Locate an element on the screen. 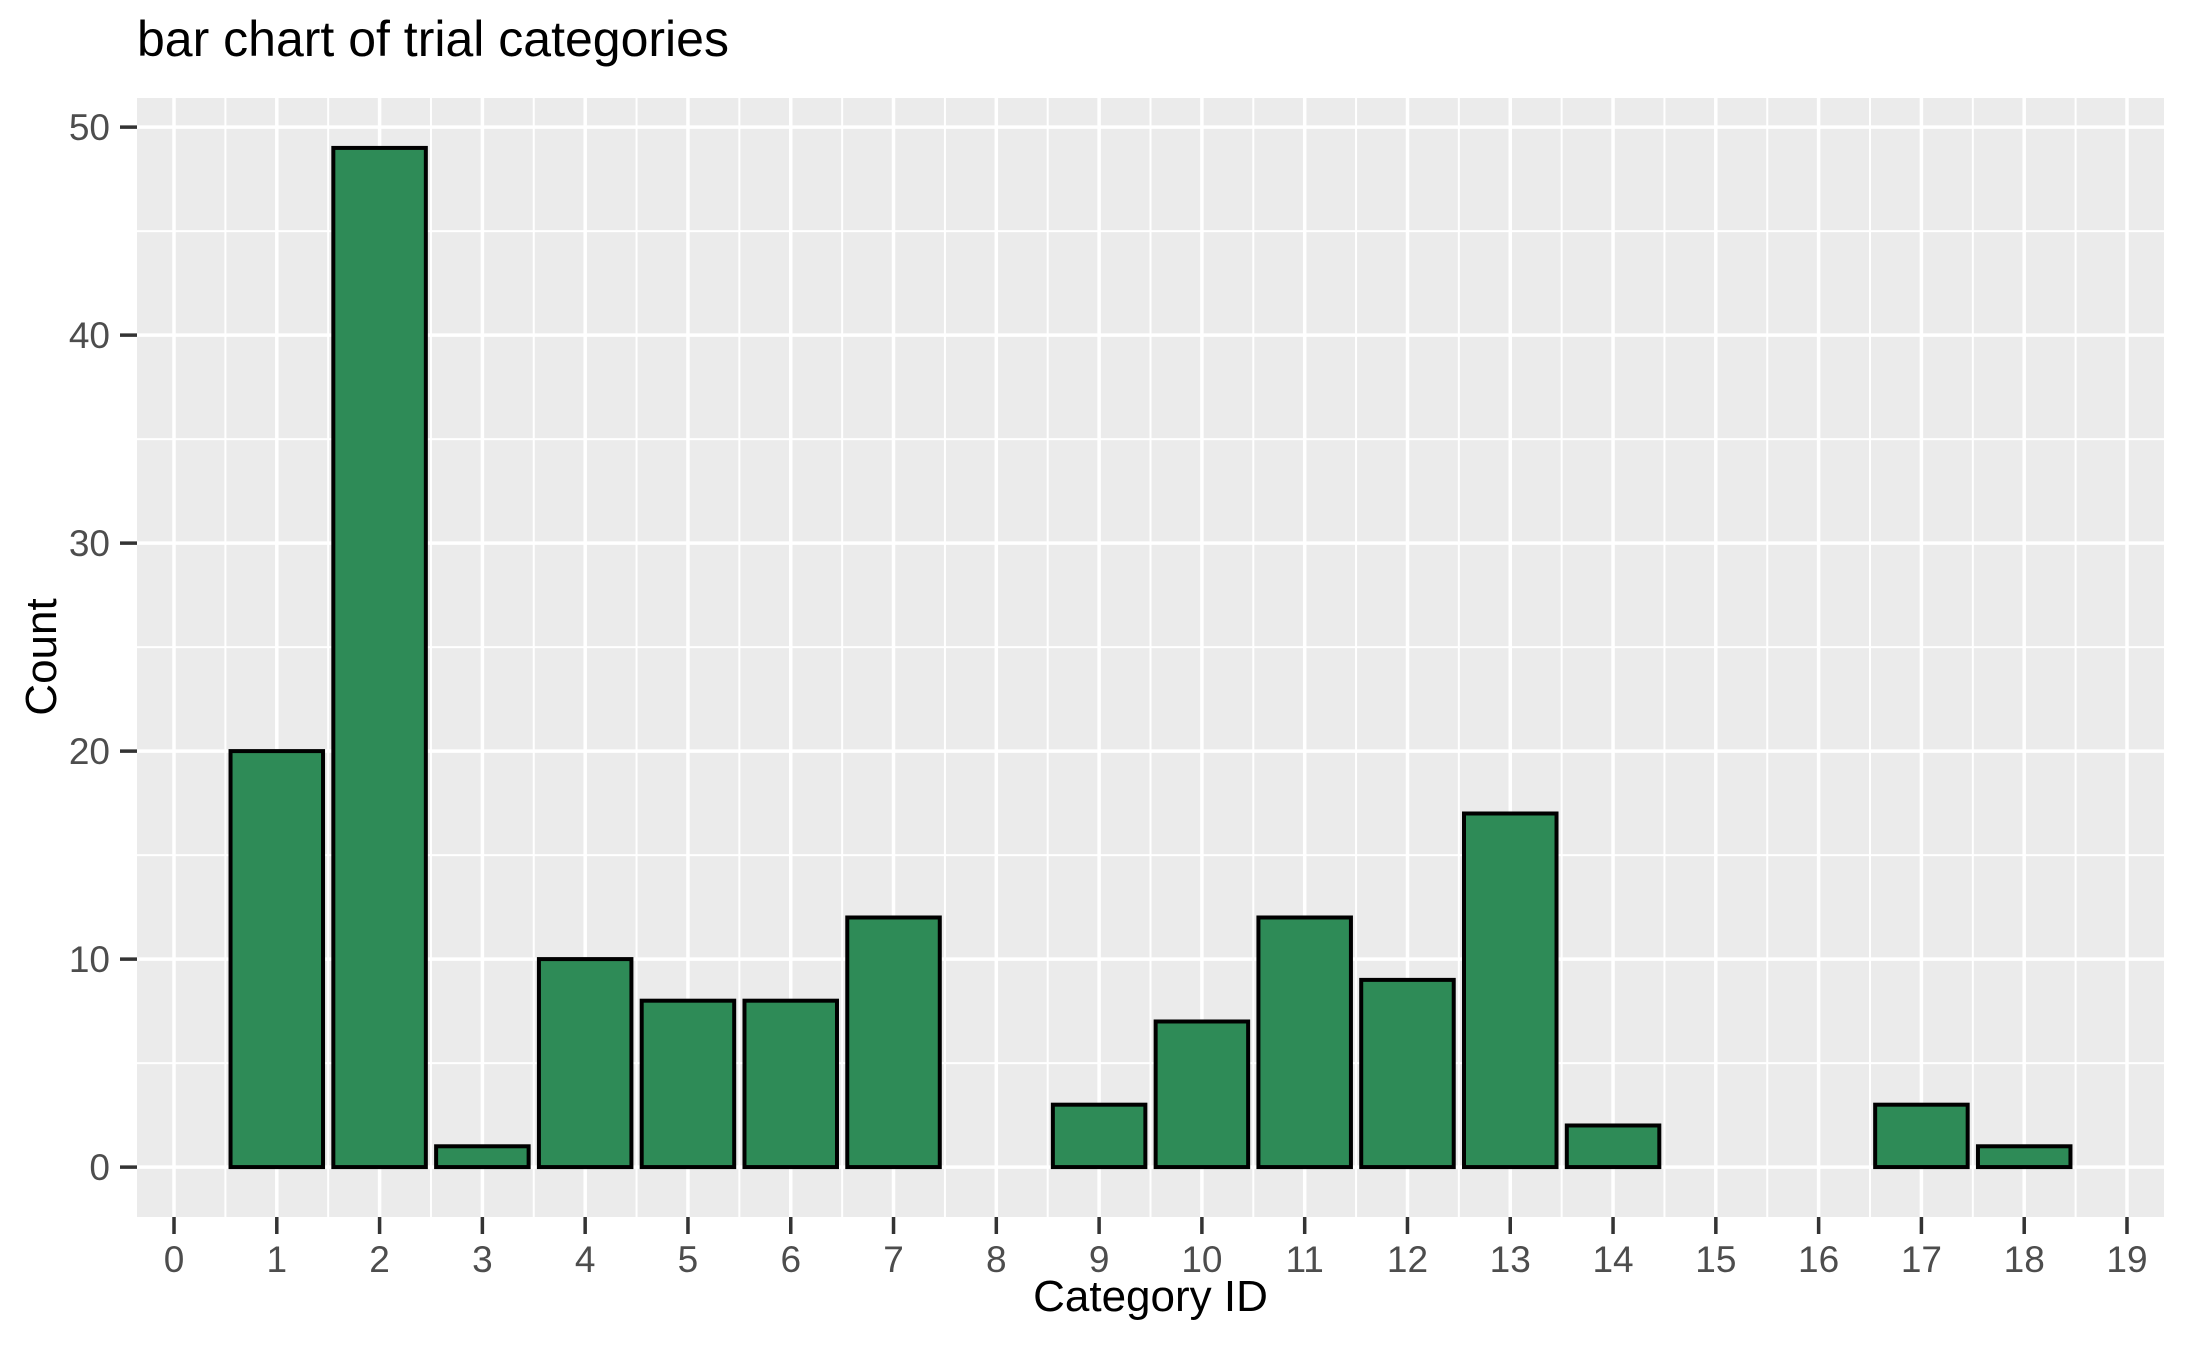 The image size is (2187, 1350). x-tick-label-17: 17 is located at coordinates (1921, 1259).